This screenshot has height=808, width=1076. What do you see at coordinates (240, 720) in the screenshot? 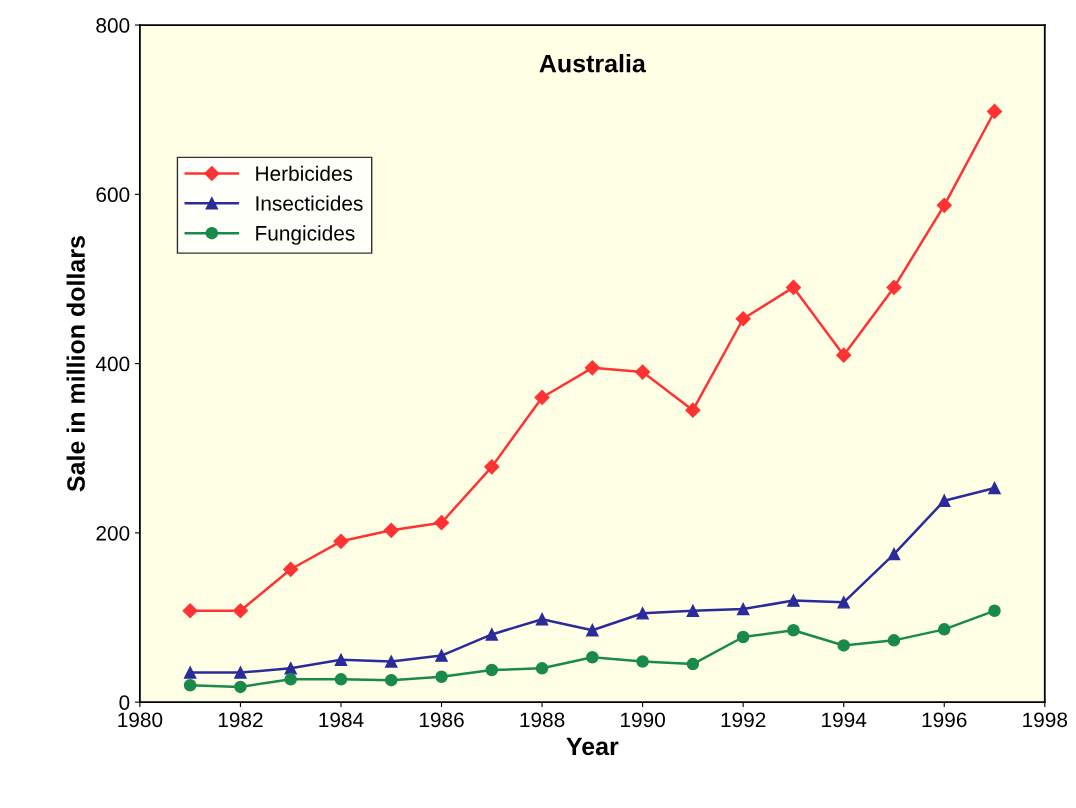
I see `x-tick-label: 1982` at bounding box center [240, 720].